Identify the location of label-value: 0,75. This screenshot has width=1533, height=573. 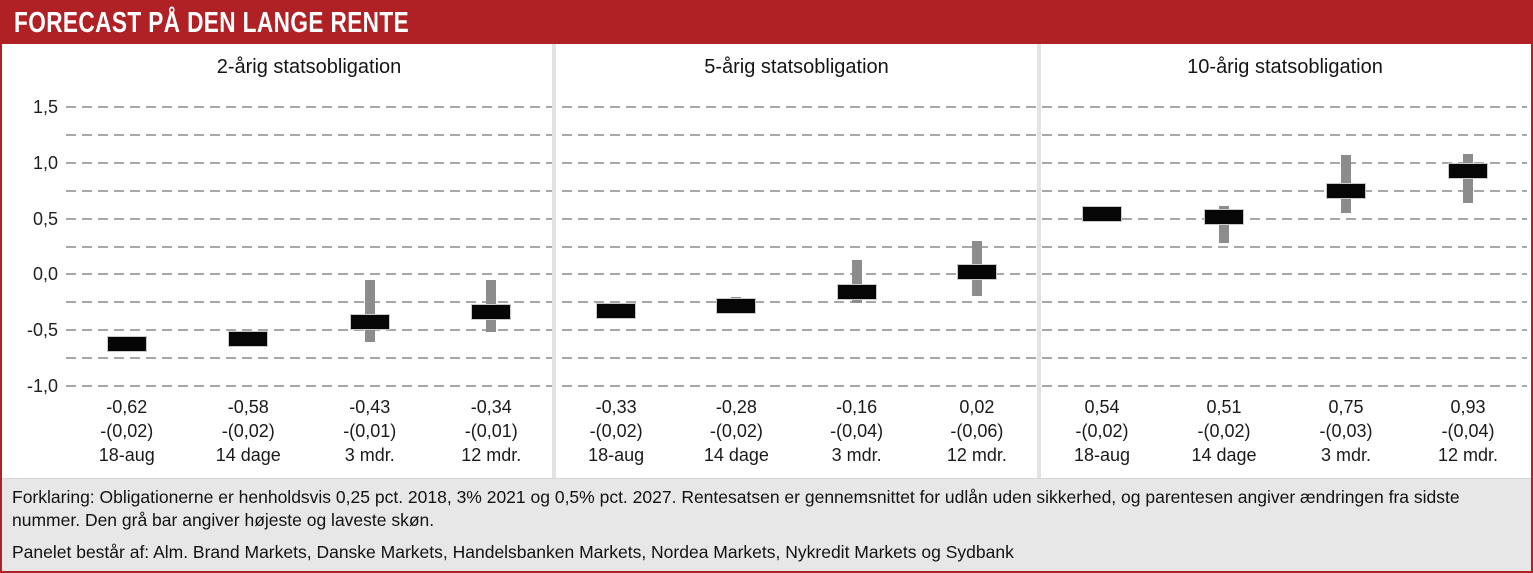
(1346, 407).